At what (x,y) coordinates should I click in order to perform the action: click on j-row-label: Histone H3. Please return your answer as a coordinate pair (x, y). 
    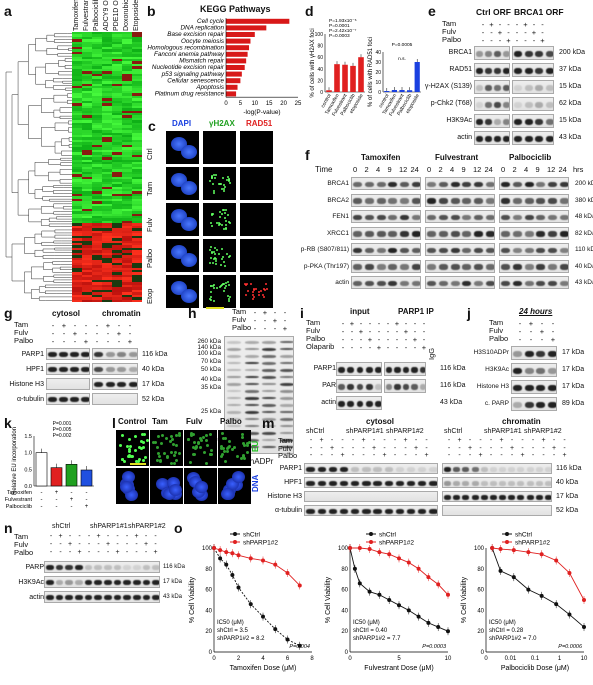
    Looking at the image, I should click on (492, 386).